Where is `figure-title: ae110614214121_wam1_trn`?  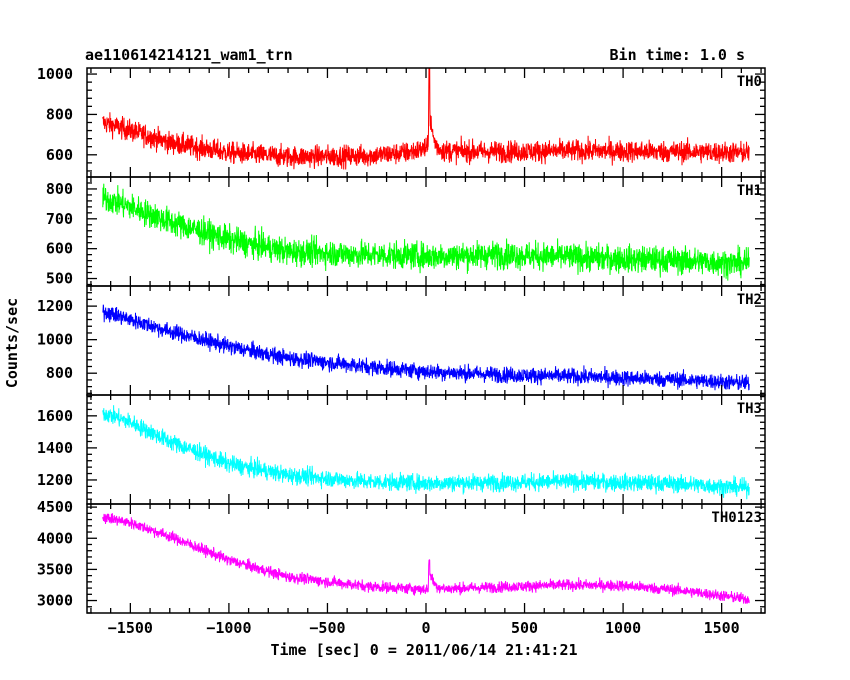 figure-title: ae110614214121_wam1_trn is located at coordinates (189, 55).